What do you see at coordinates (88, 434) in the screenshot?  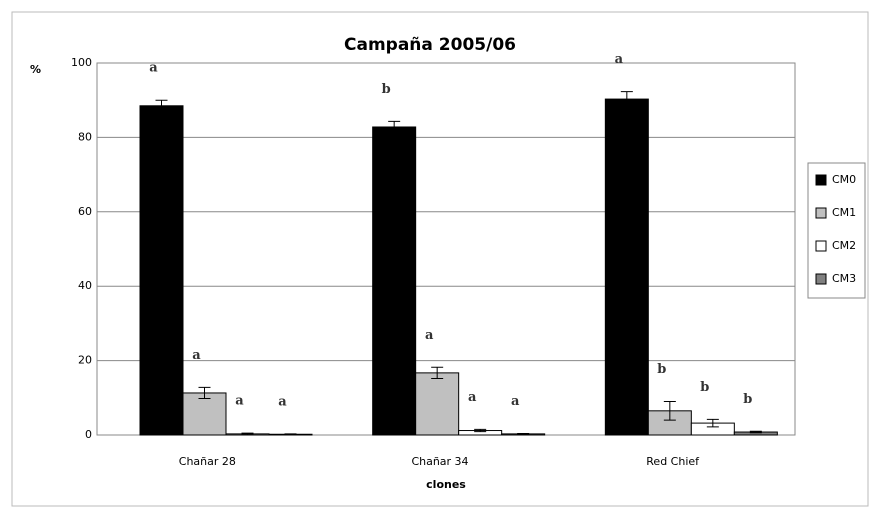 I see `y-tick-label: 0` at bounding box center [88, 434].